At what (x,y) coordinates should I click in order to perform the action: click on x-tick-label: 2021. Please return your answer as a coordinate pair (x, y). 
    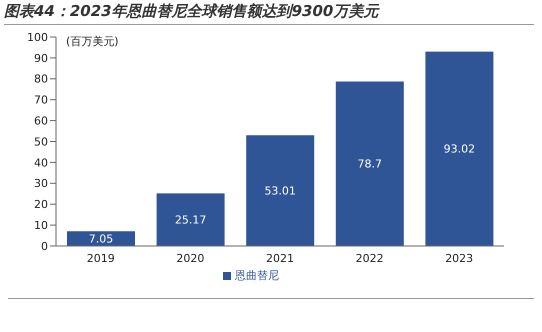
    Looking at the image, I should click on (280, 258).